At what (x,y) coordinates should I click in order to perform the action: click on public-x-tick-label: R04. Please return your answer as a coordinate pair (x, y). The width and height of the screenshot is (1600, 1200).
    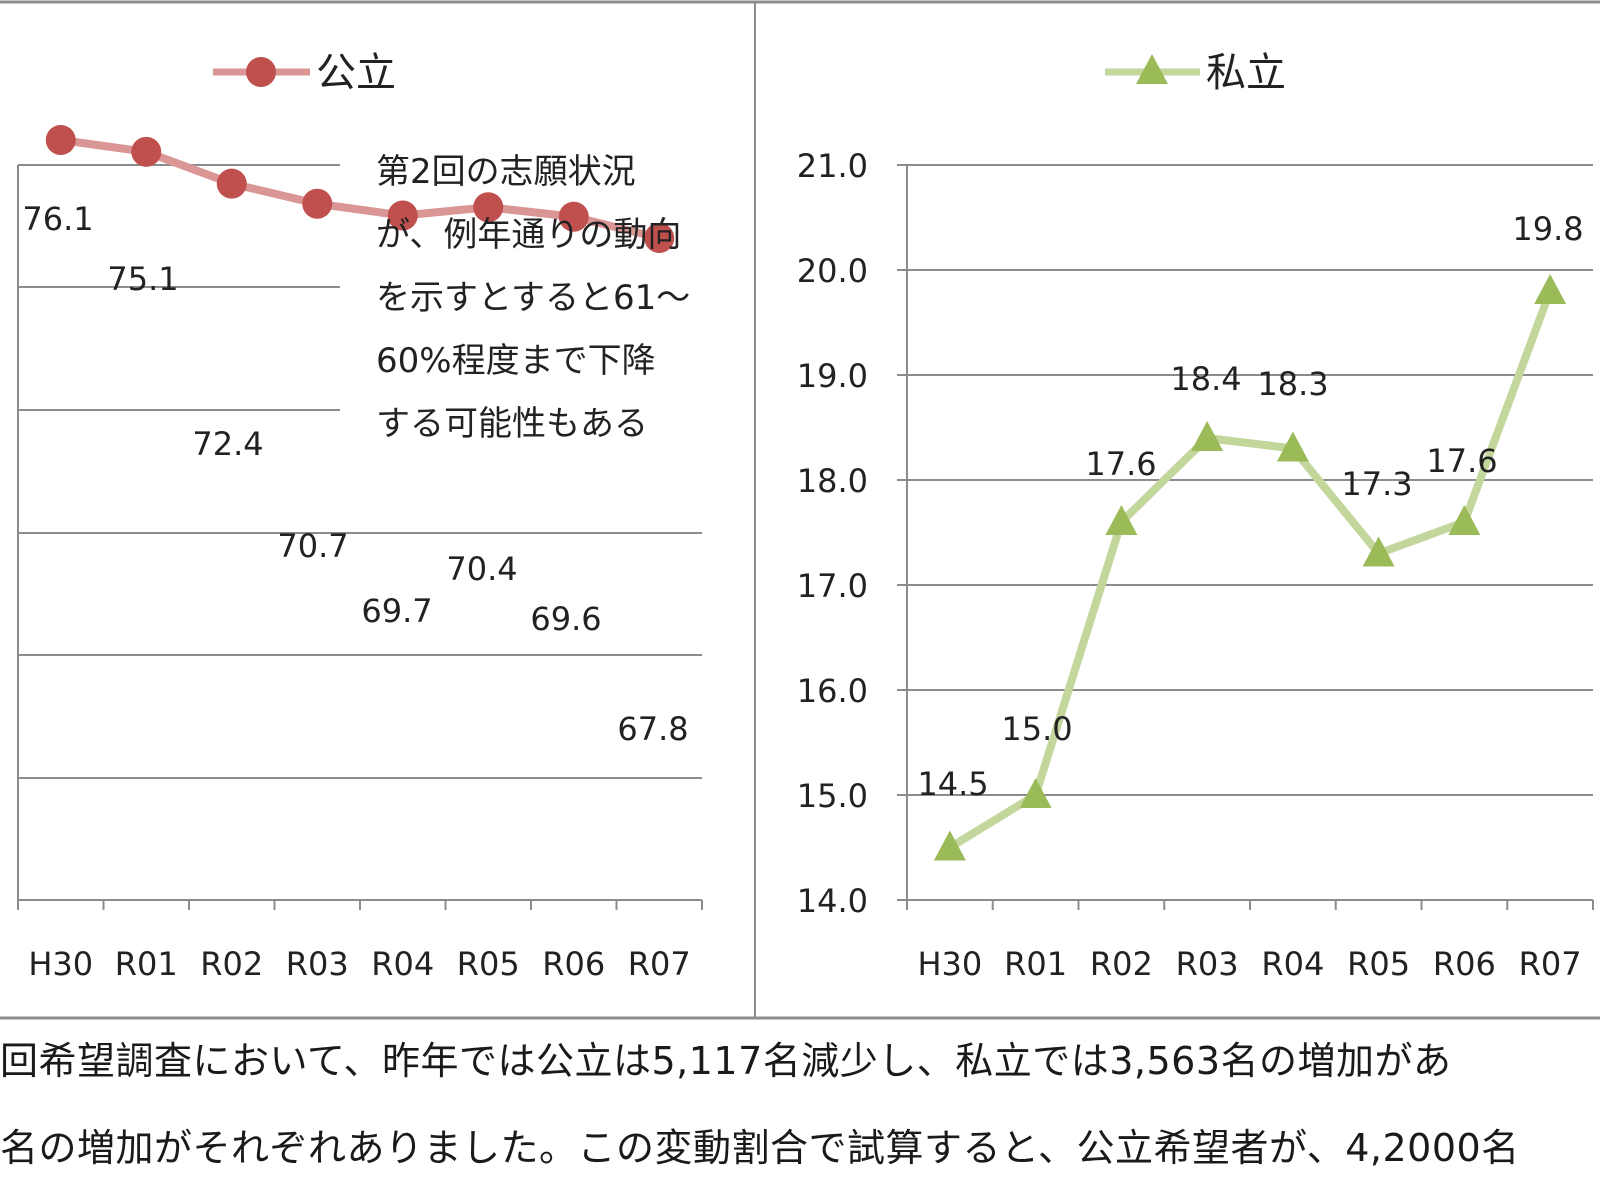
    Looking at the image, I should click on (402, 964).